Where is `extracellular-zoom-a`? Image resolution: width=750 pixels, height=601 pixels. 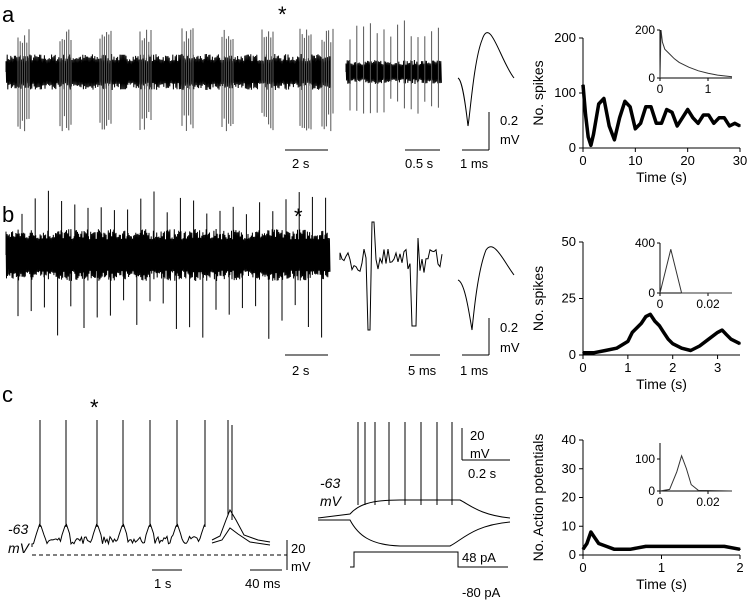 extracellular-zoom-a is located at coordinates (393, 67).